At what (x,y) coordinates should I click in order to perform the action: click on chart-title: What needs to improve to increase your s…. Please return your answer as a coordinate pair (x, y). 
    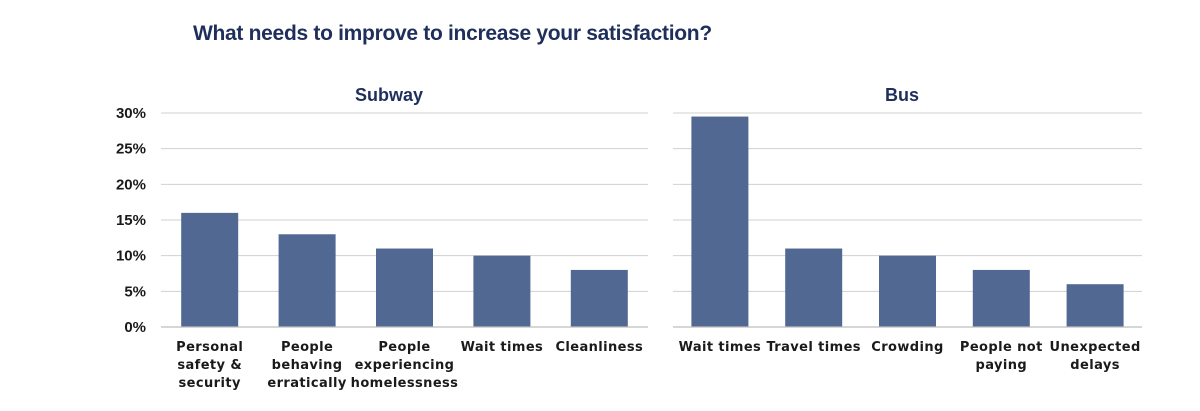
    Looking at the image, I should click on (452, 33).